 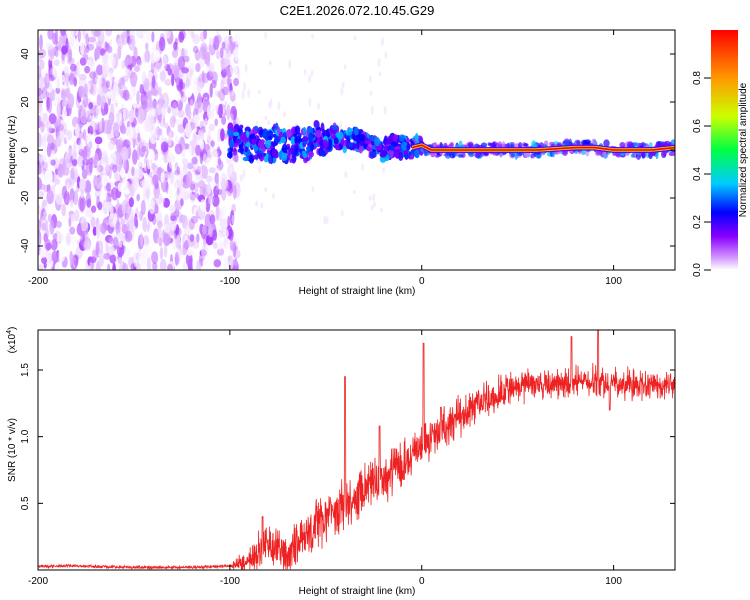 What do you see at coordinates (25, 102) in the screenshot?
I see `spectrogram-y-tick-label: 20` at bounding box center [25, 102].